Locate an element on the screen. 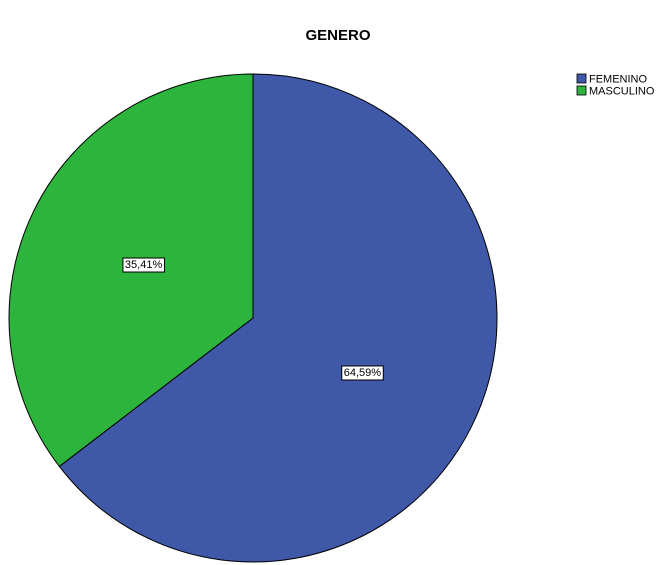  pie-data-labels: 64,59% 35,41% is located at coordinates (253, 319).